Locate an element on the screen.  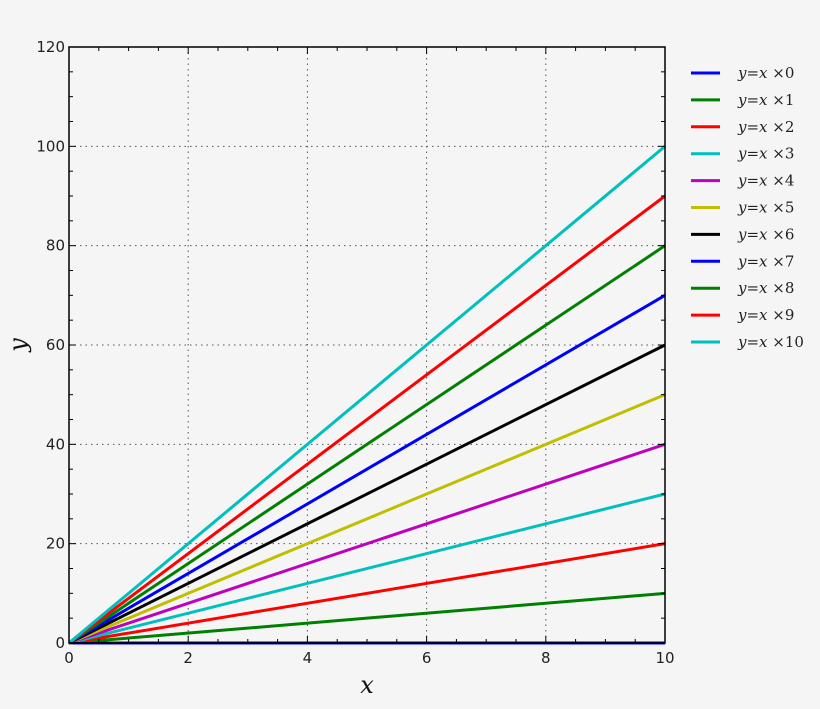
legend-label: y=x ×0 is located at coordinates (765, 73).